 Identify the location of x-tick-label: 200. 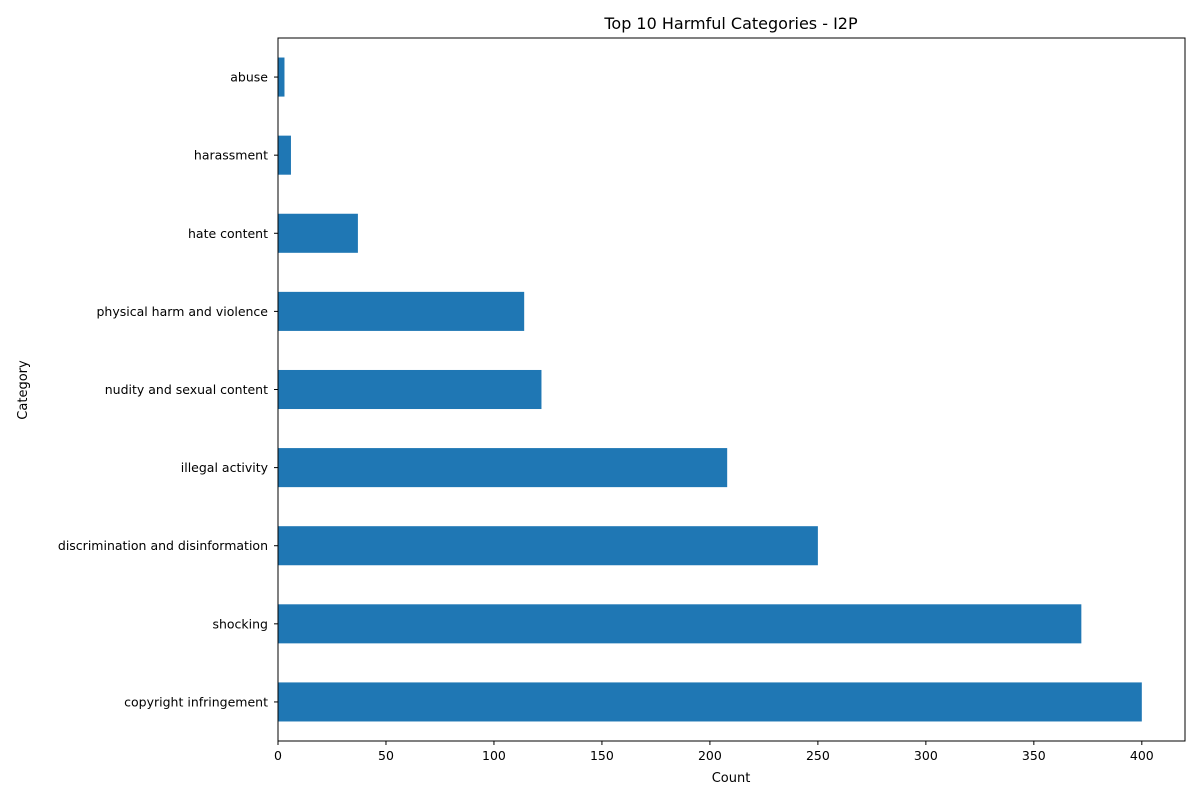
(710, 755).